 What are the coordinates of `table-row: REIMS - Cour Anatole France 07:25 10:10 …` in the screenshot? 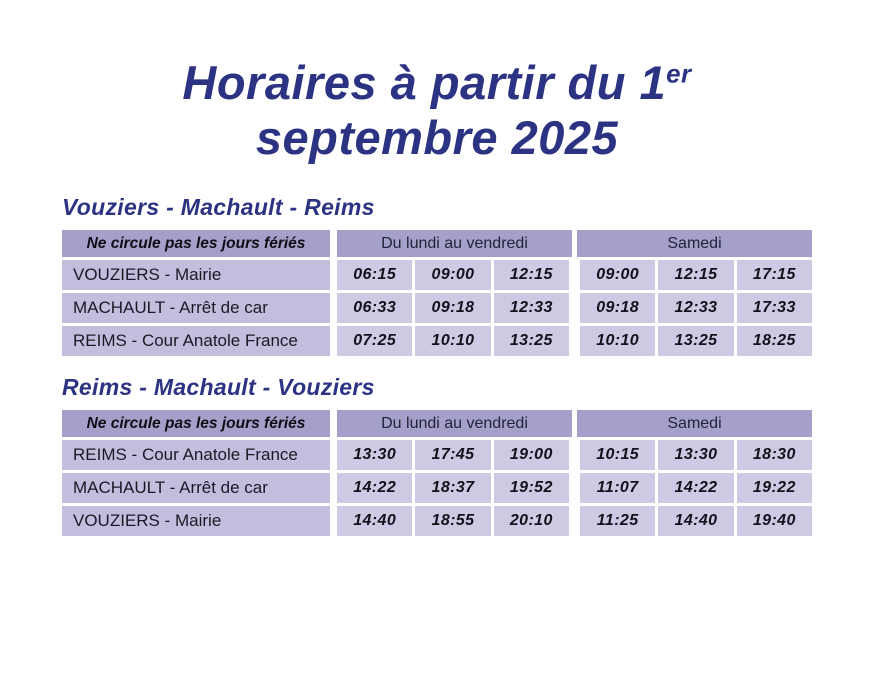 It's located at (437, 341).